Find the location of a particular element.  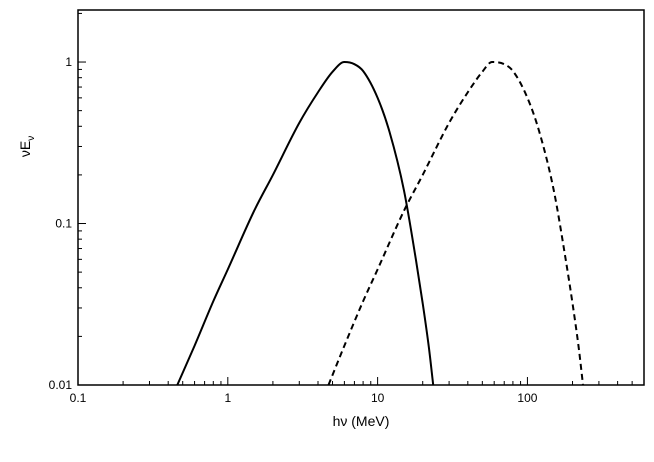

y-axis-label-main: νE is located at coordinates (25, 149).